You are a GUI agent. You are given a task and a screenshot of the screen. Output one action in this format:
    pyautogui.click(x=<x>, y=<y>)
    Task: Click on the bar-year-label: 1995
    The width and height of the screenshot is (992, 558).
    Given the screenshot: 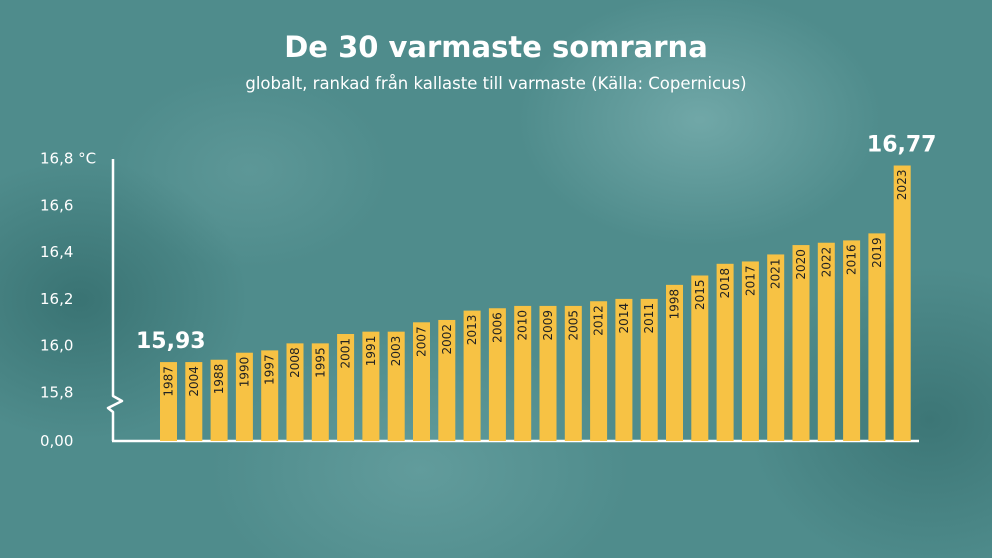 What is the action you would take?
    pyautogui.click(x=320, y=362)
    